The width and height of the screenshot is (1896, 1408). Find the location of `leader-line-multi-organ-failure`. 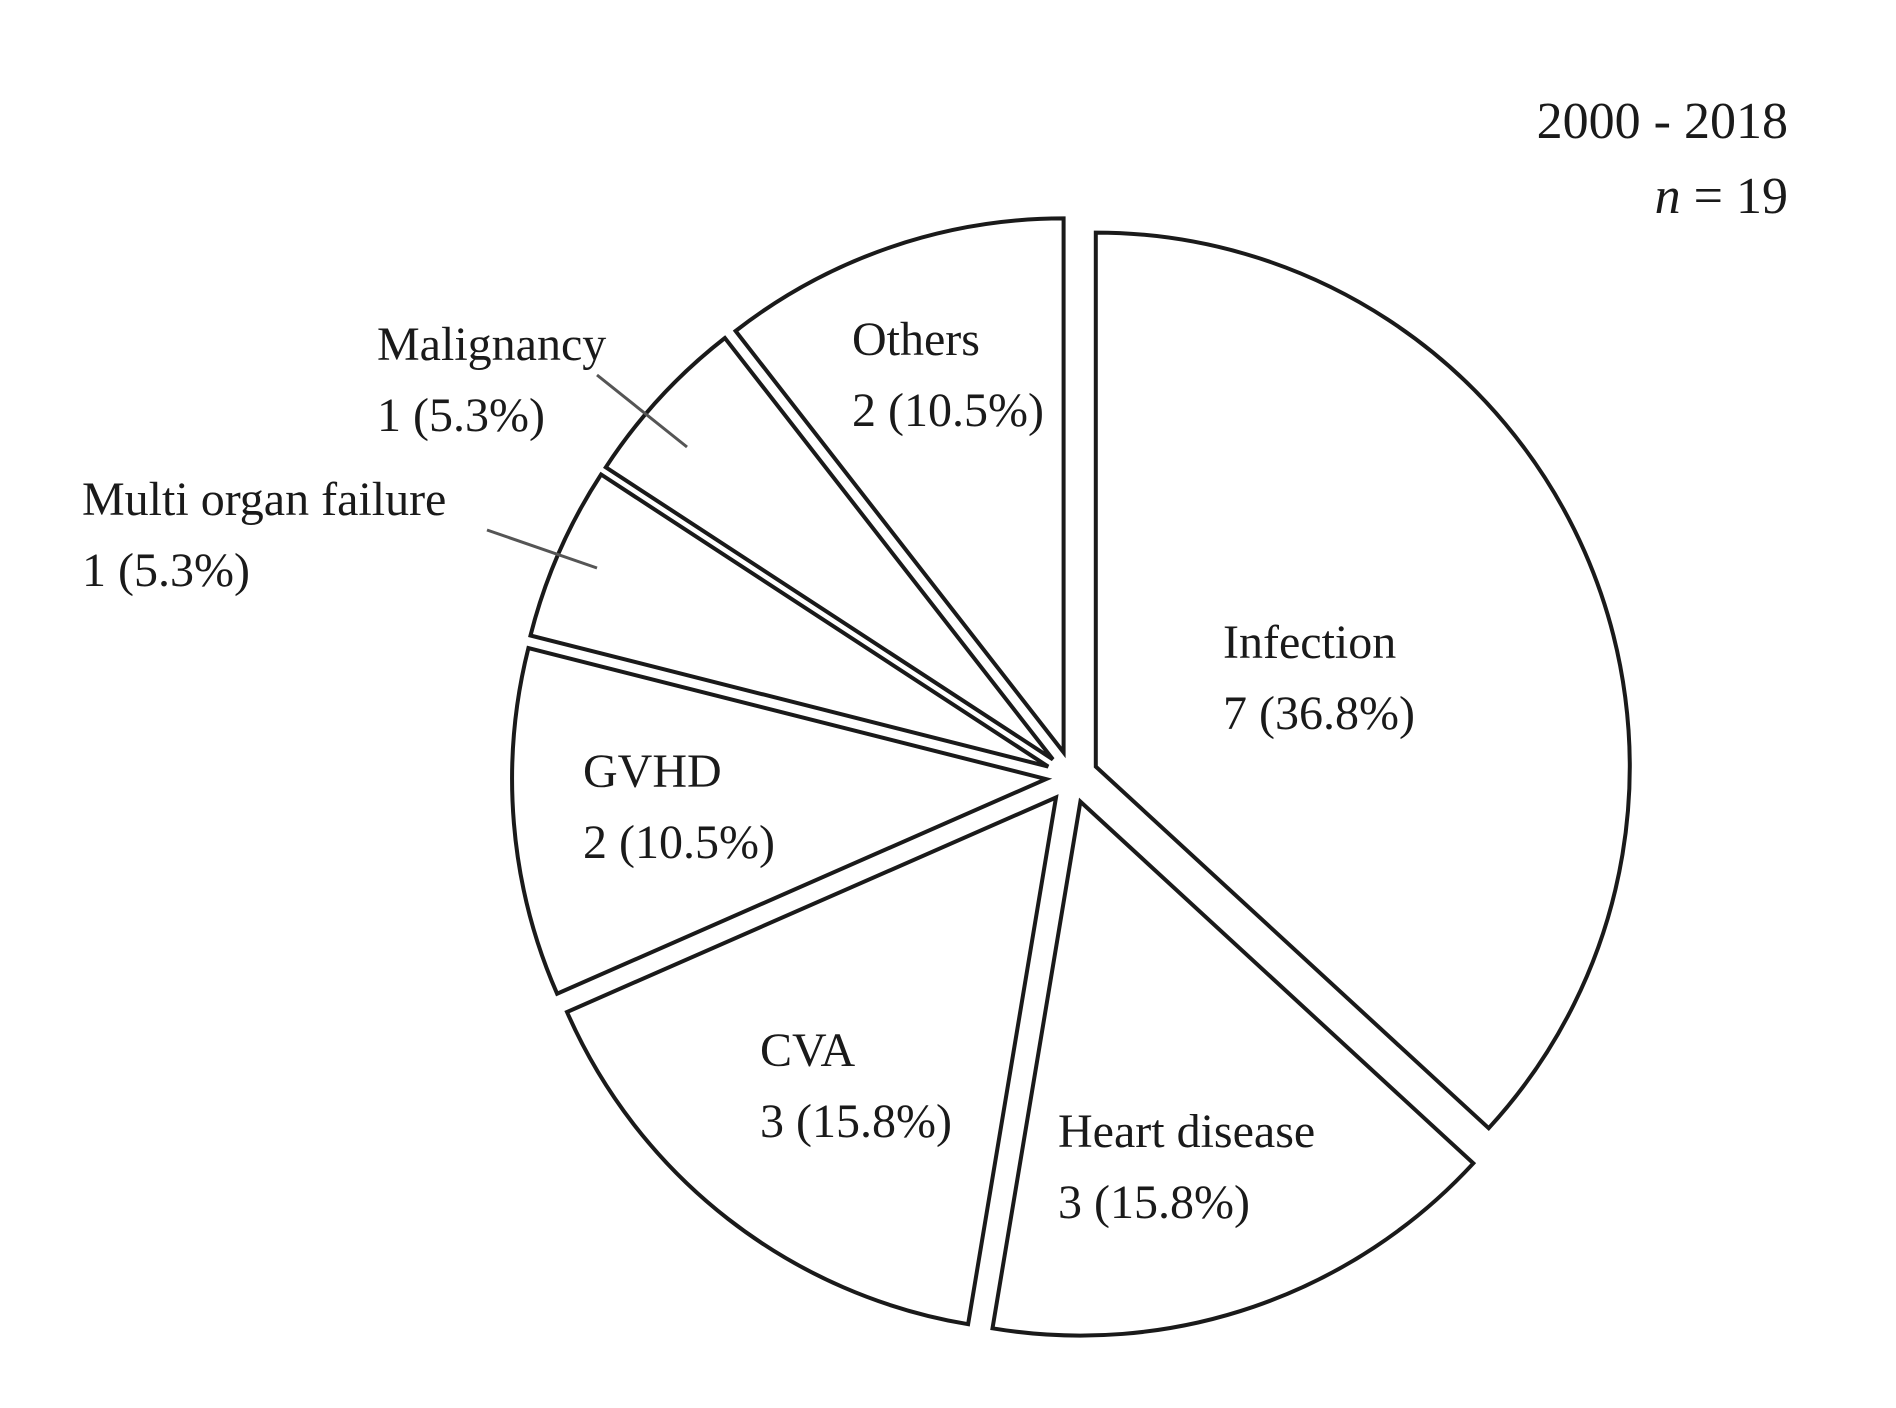

leader-line-multi-organ-failure is located at coordinates (542, 549).